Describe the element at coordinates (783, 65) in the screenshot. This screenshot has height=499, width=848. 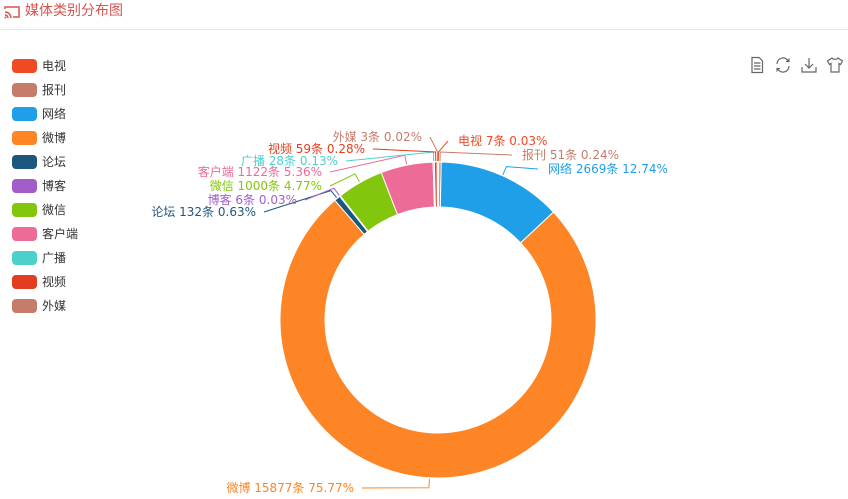
I see `restore-icon` at that location.